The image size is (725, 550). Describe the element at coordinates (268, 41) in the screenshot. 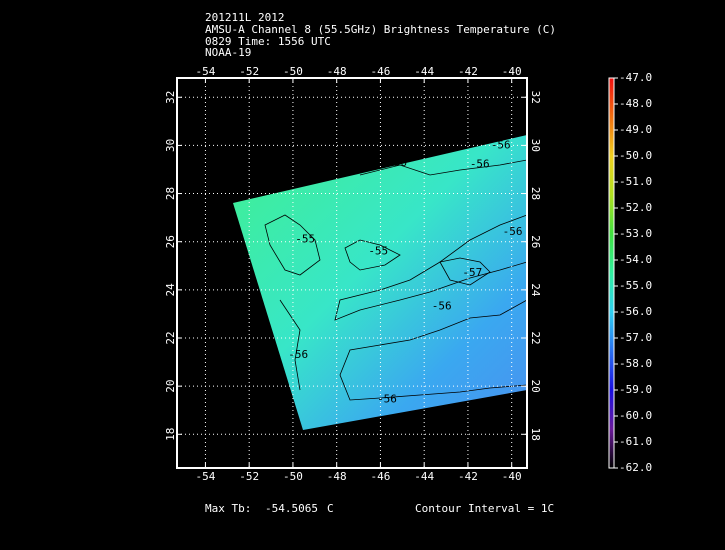

I see `title-line: 0829 Time: 1556 UTC` at that location.